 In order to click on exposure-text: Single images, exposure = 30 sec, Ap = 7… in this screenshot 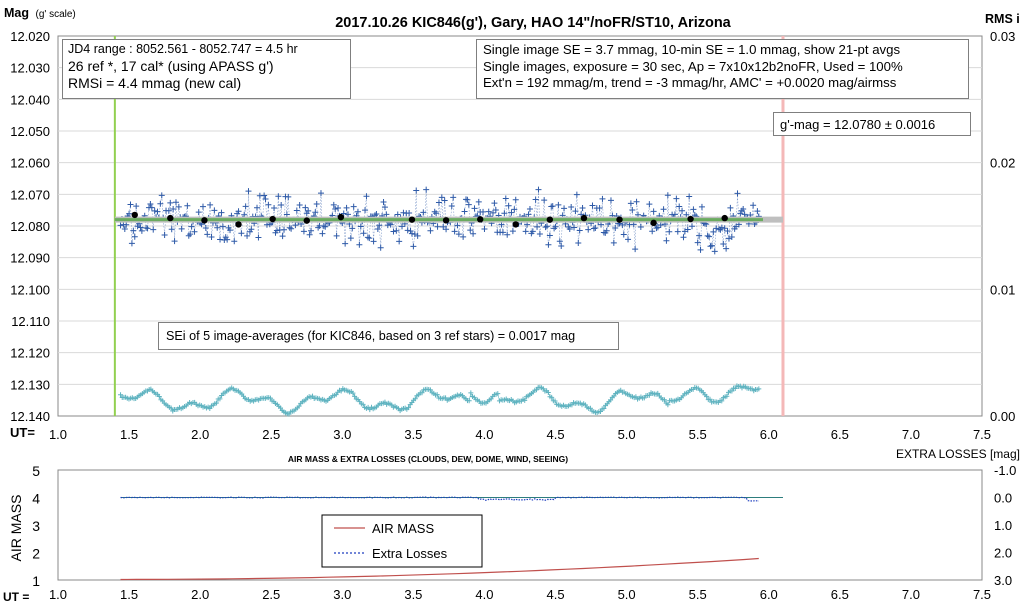, I will do `click(693, 66)`.